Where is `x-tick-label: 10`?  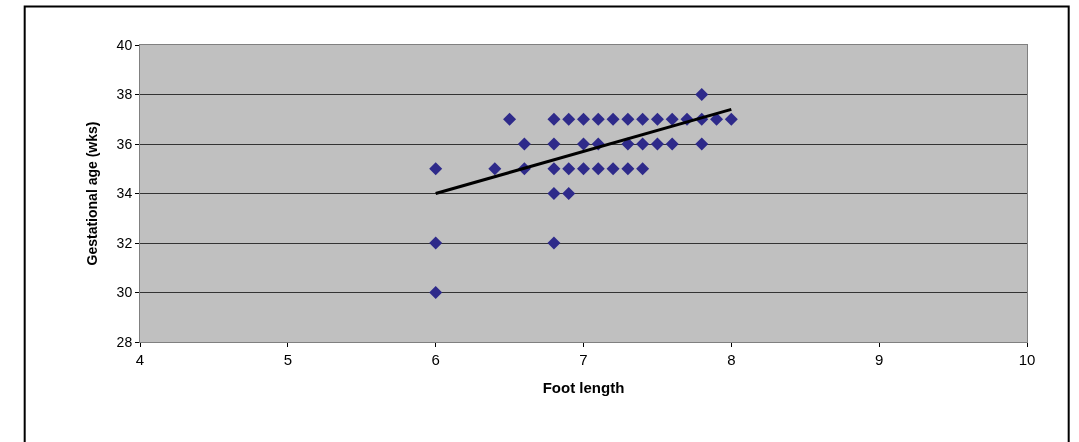
x-tick-label: 10 is located at coordinates (1027, 359).